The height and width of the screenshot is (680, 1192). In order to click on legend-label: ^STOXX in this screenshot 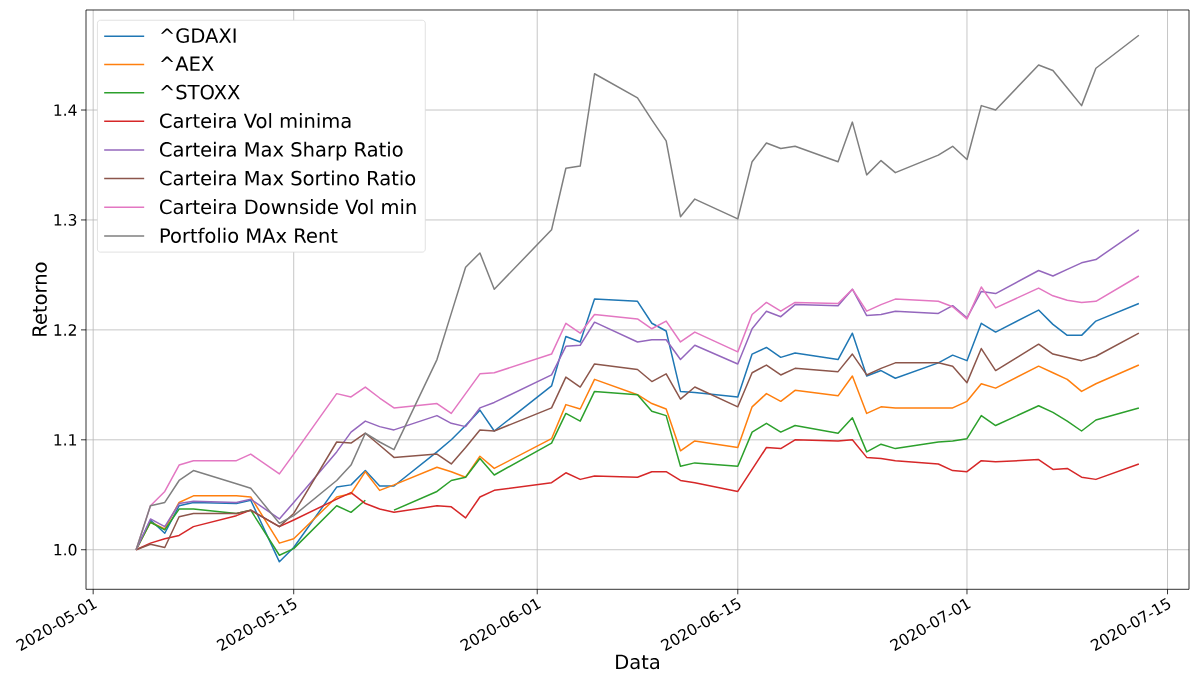, I will do `click(200, 92)`.